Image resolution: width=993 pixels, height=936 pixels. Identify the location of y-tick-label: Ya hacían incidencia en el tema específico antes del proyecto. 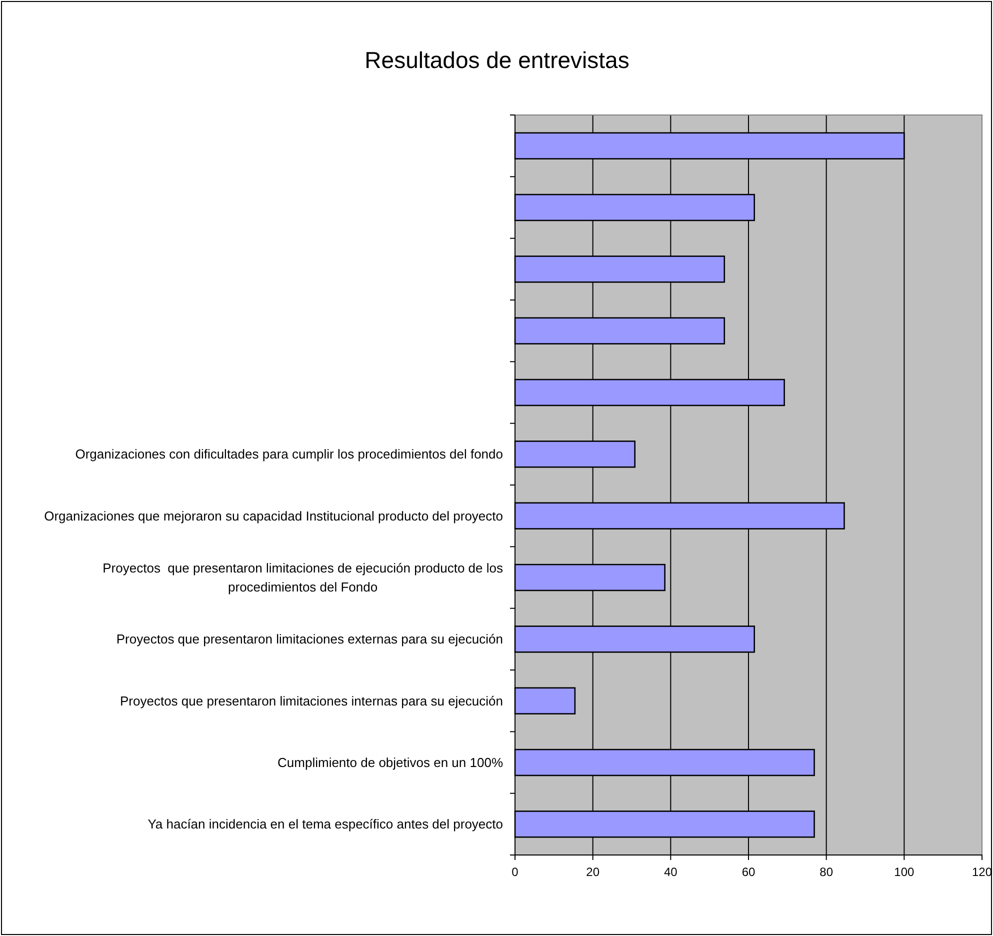
(325, 824).